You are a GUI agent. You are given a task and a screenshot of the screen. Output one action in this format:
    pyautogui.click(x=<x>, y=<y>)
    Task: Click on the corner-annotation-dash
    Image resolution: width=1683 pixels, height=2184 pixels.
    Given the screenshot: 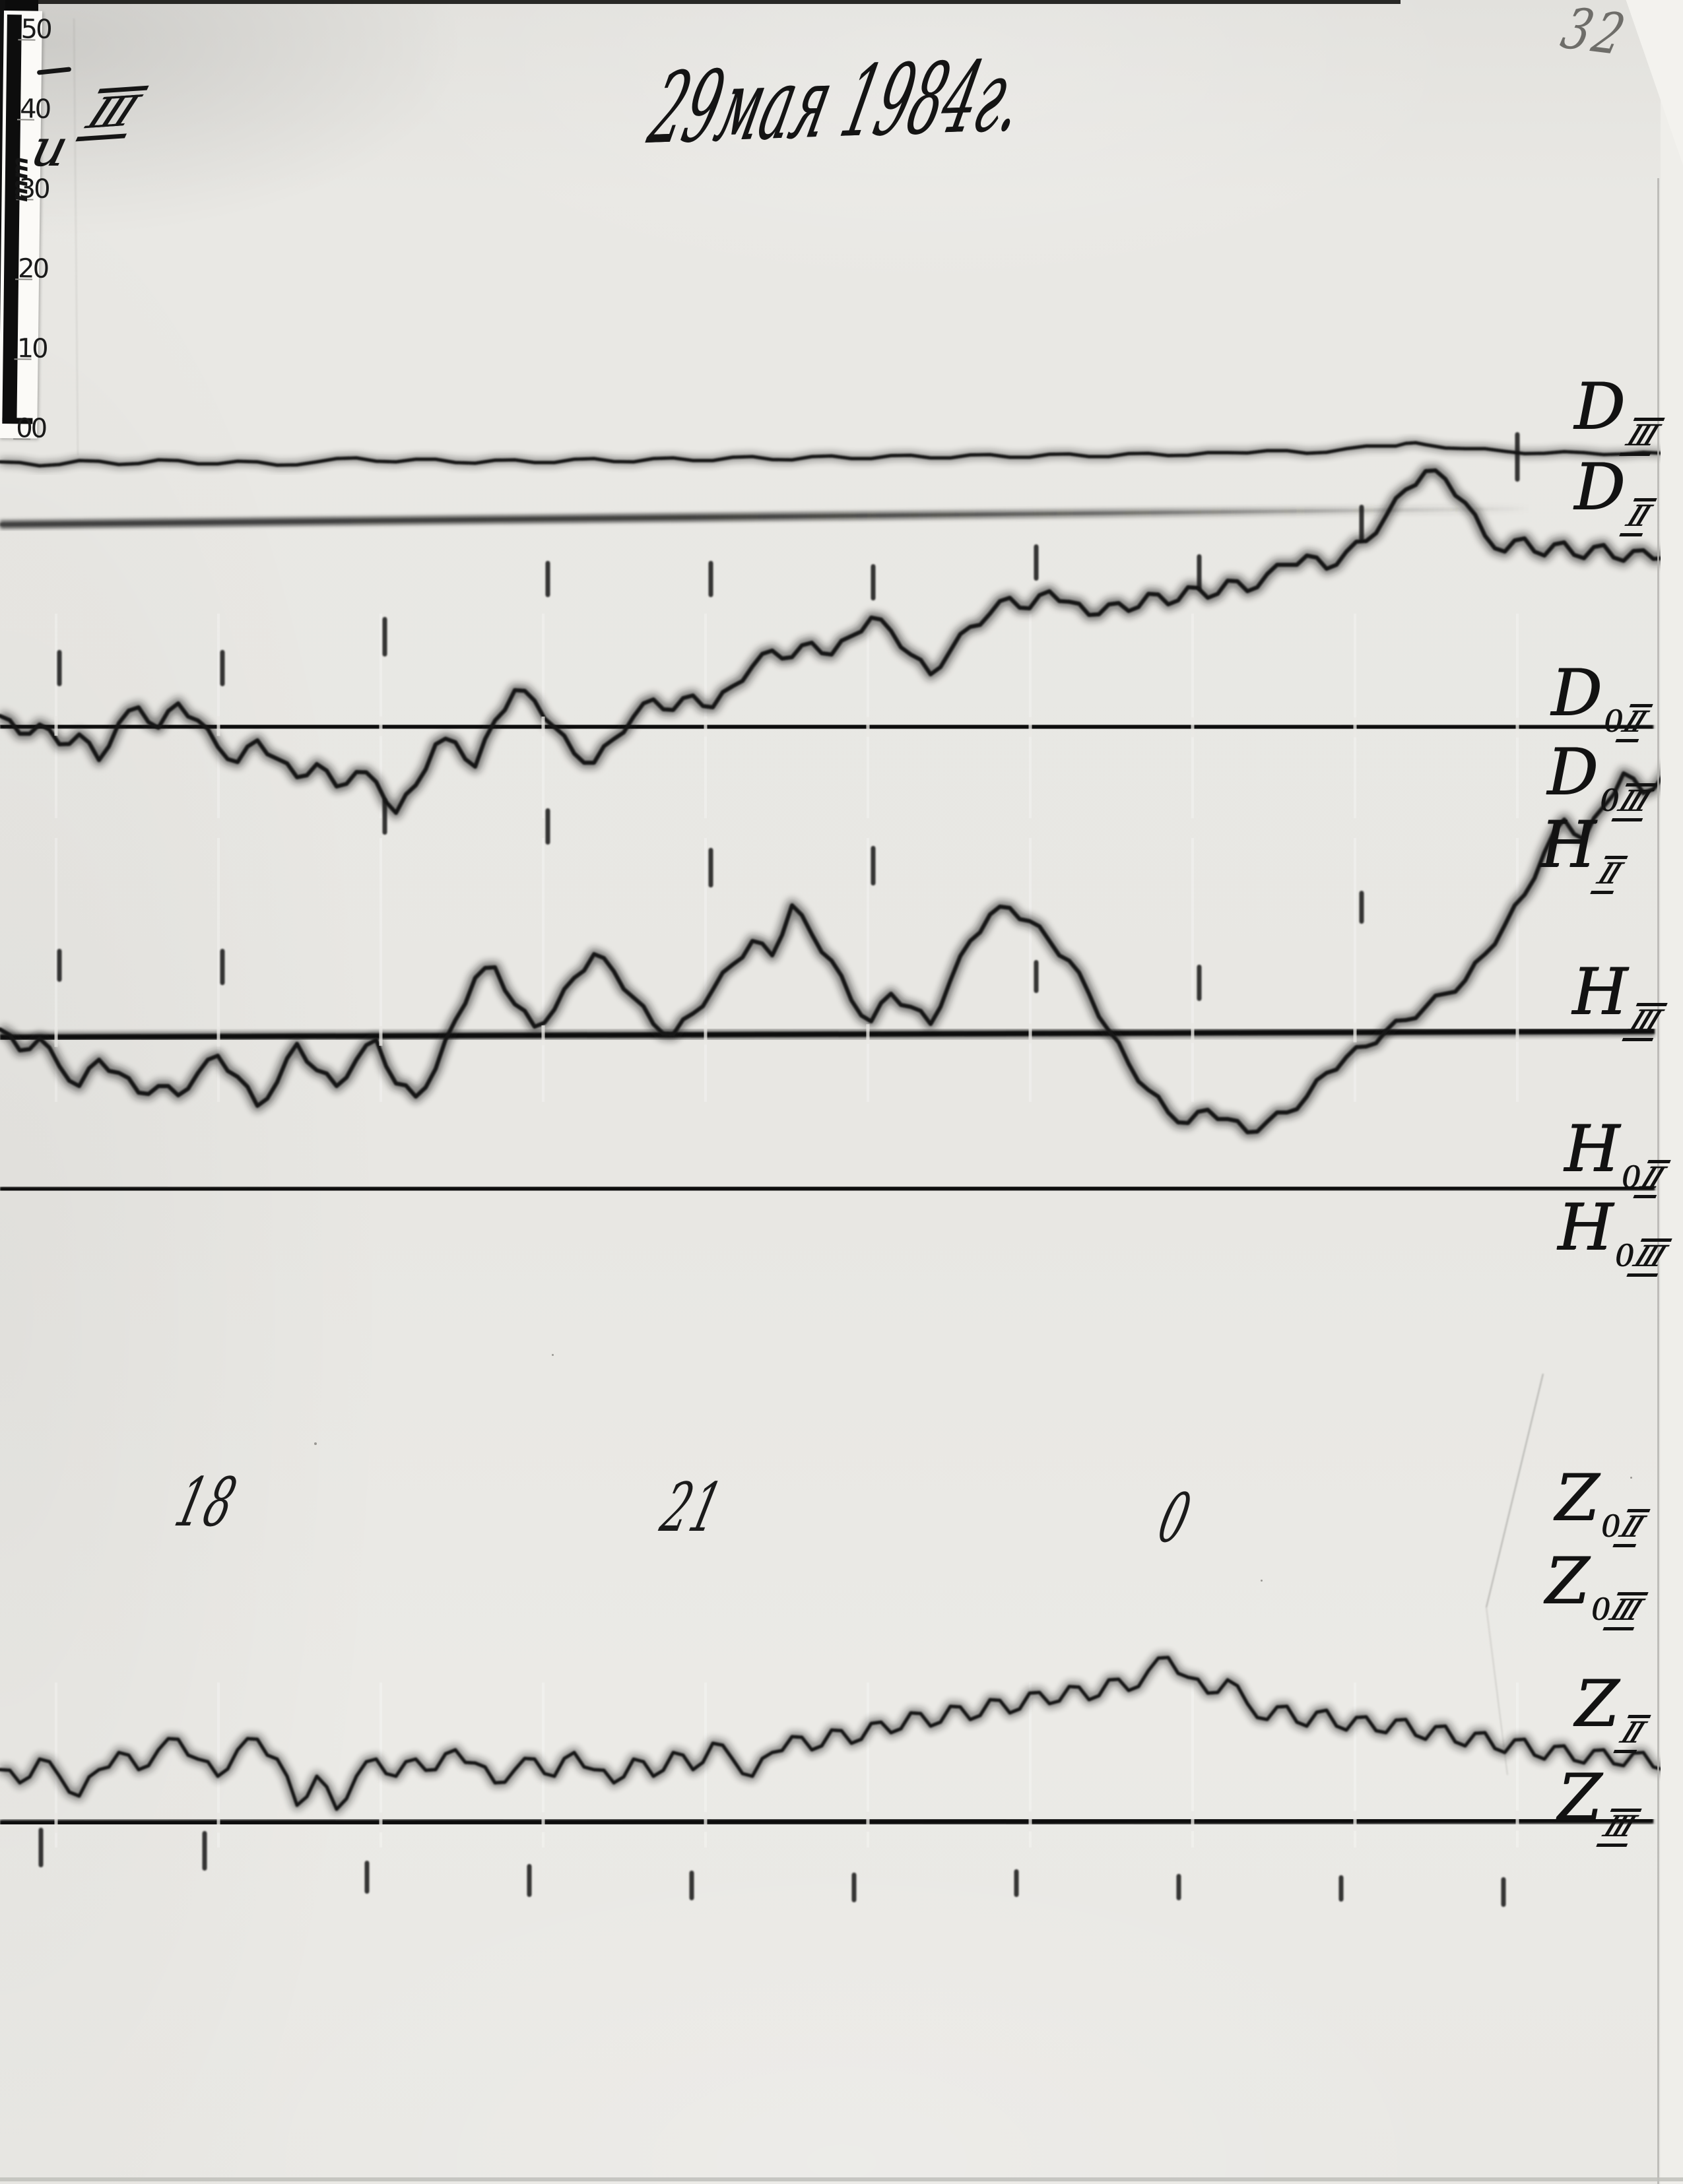 What is the action you would take?
    pyautogui.click(x=54, y=71)
    